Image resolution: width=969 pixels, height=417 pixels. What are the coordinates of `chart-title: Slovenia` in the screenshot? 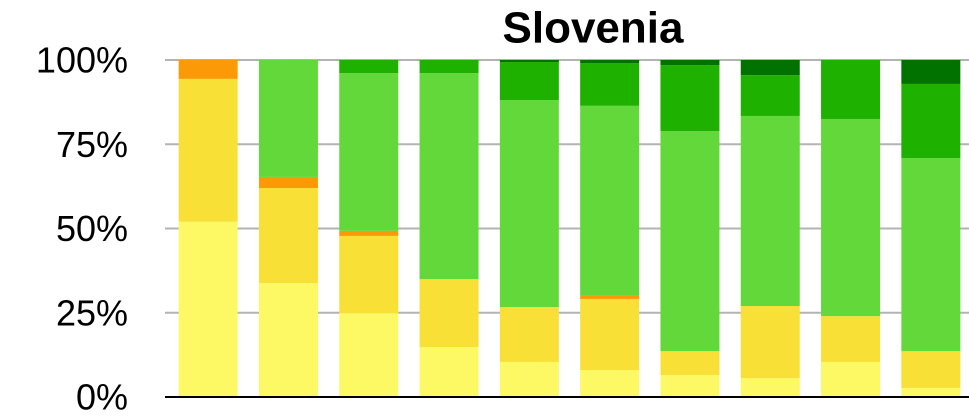 It's located at (593, 28).